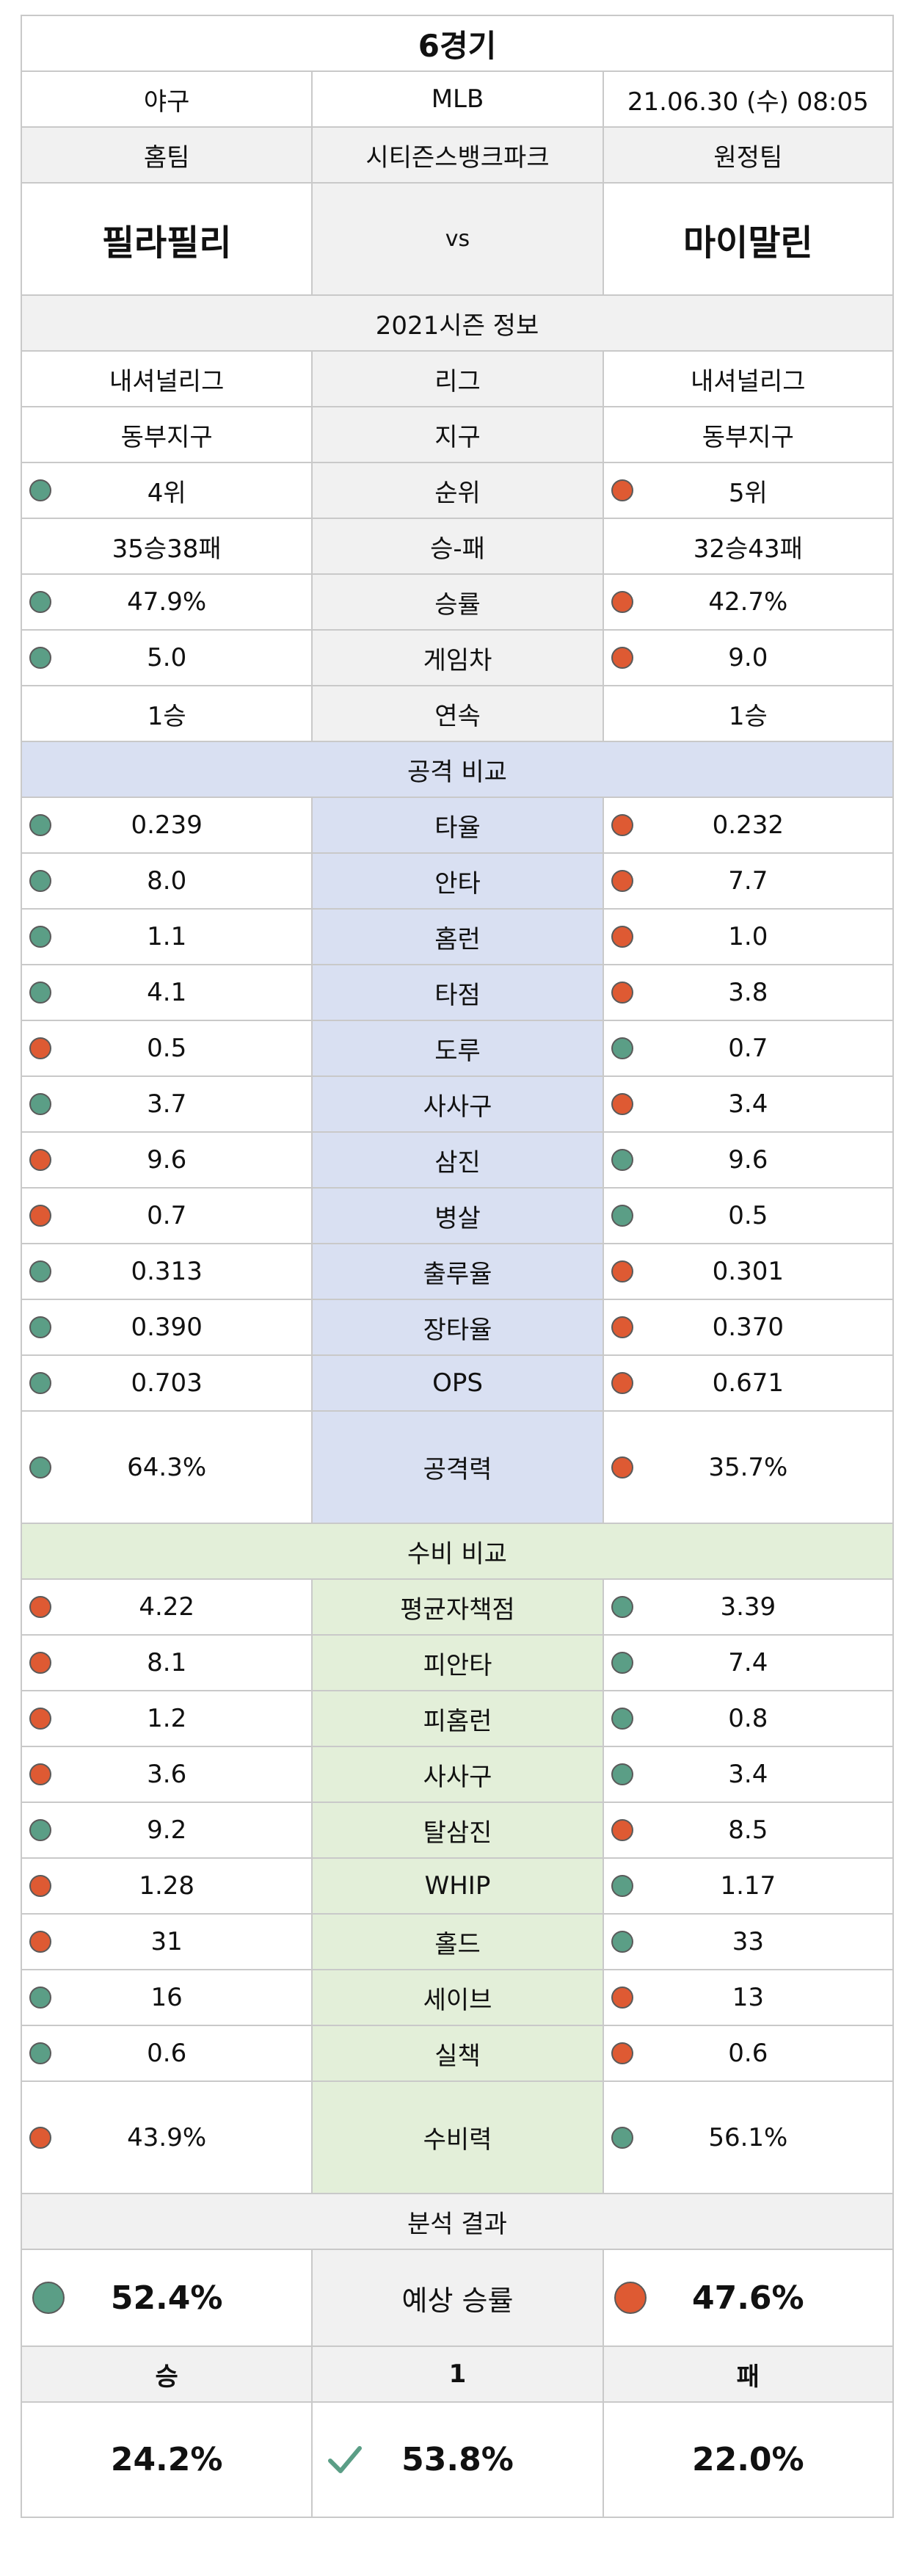 This screenshot has height=2576, width=910. Describe the element at coordinates (749, 1272) in the screenshot. I see `stat-away: 0.301` at that location.